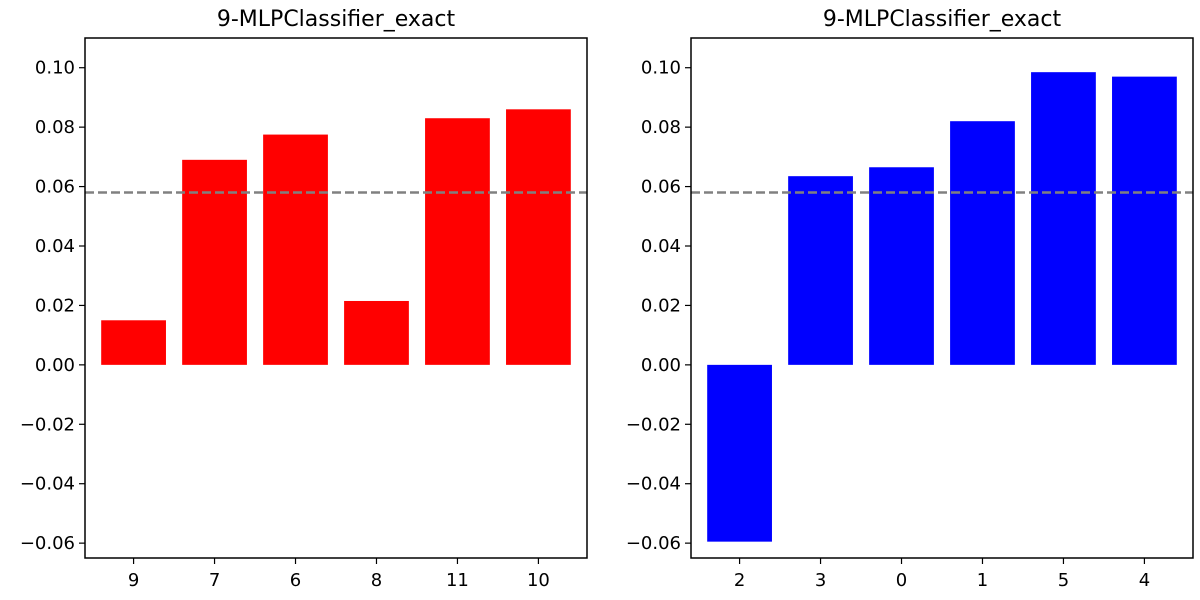  What do you see at coordinates (739, 580) in the screenshot?
I see `x-tick-label: 2` at bounding box center [739, 580].